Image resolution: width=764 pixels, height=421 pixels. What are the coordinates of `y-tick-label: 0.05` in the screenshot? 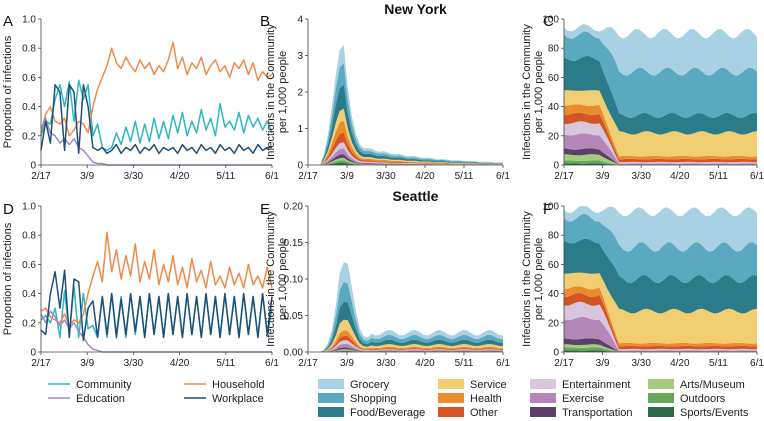 It's located at (294, 316).